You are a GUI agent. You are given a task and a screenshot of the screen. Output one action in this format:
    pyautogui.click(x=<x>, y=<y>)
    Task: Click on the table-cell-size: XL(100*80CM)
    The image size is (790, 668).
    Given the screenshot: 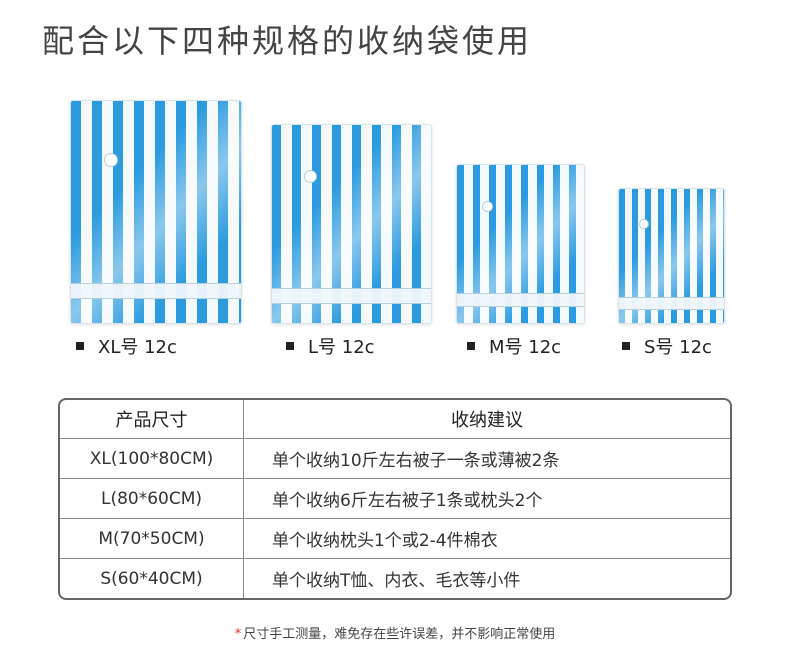 What is the action you would take?
    pyautogui.click(x=152, y=458)
    